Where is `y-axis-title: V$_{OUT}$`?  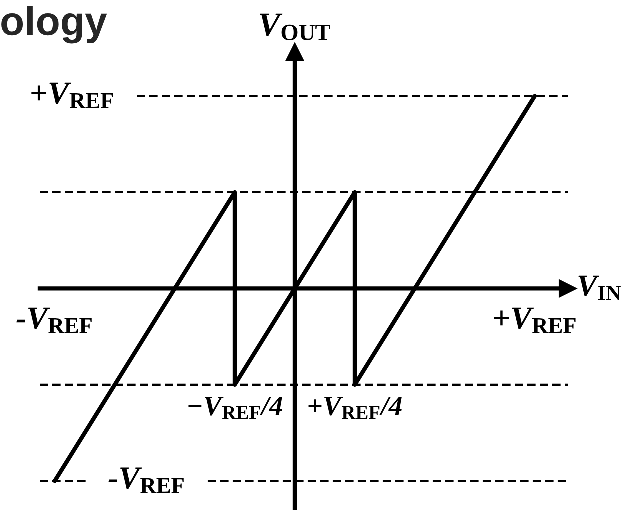 y-axis-title: V$_{OUT}$ is located at coordinates (295, 27).